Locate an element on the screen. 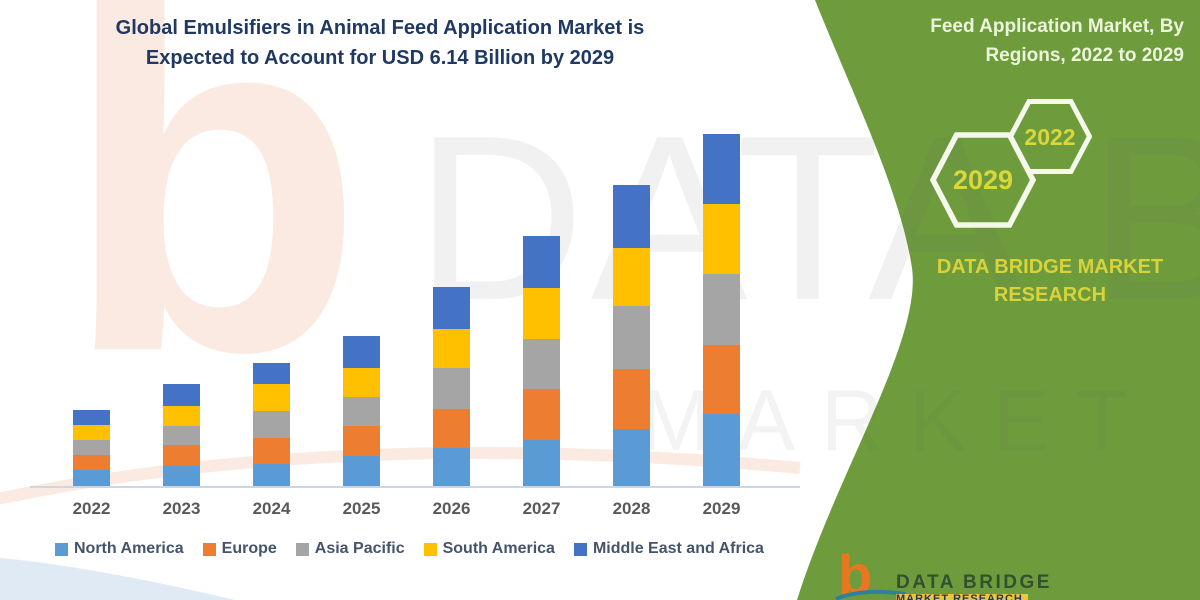 This screenshot has width=1200, height=600. bar-2026 is located at coordinates (451, 386).